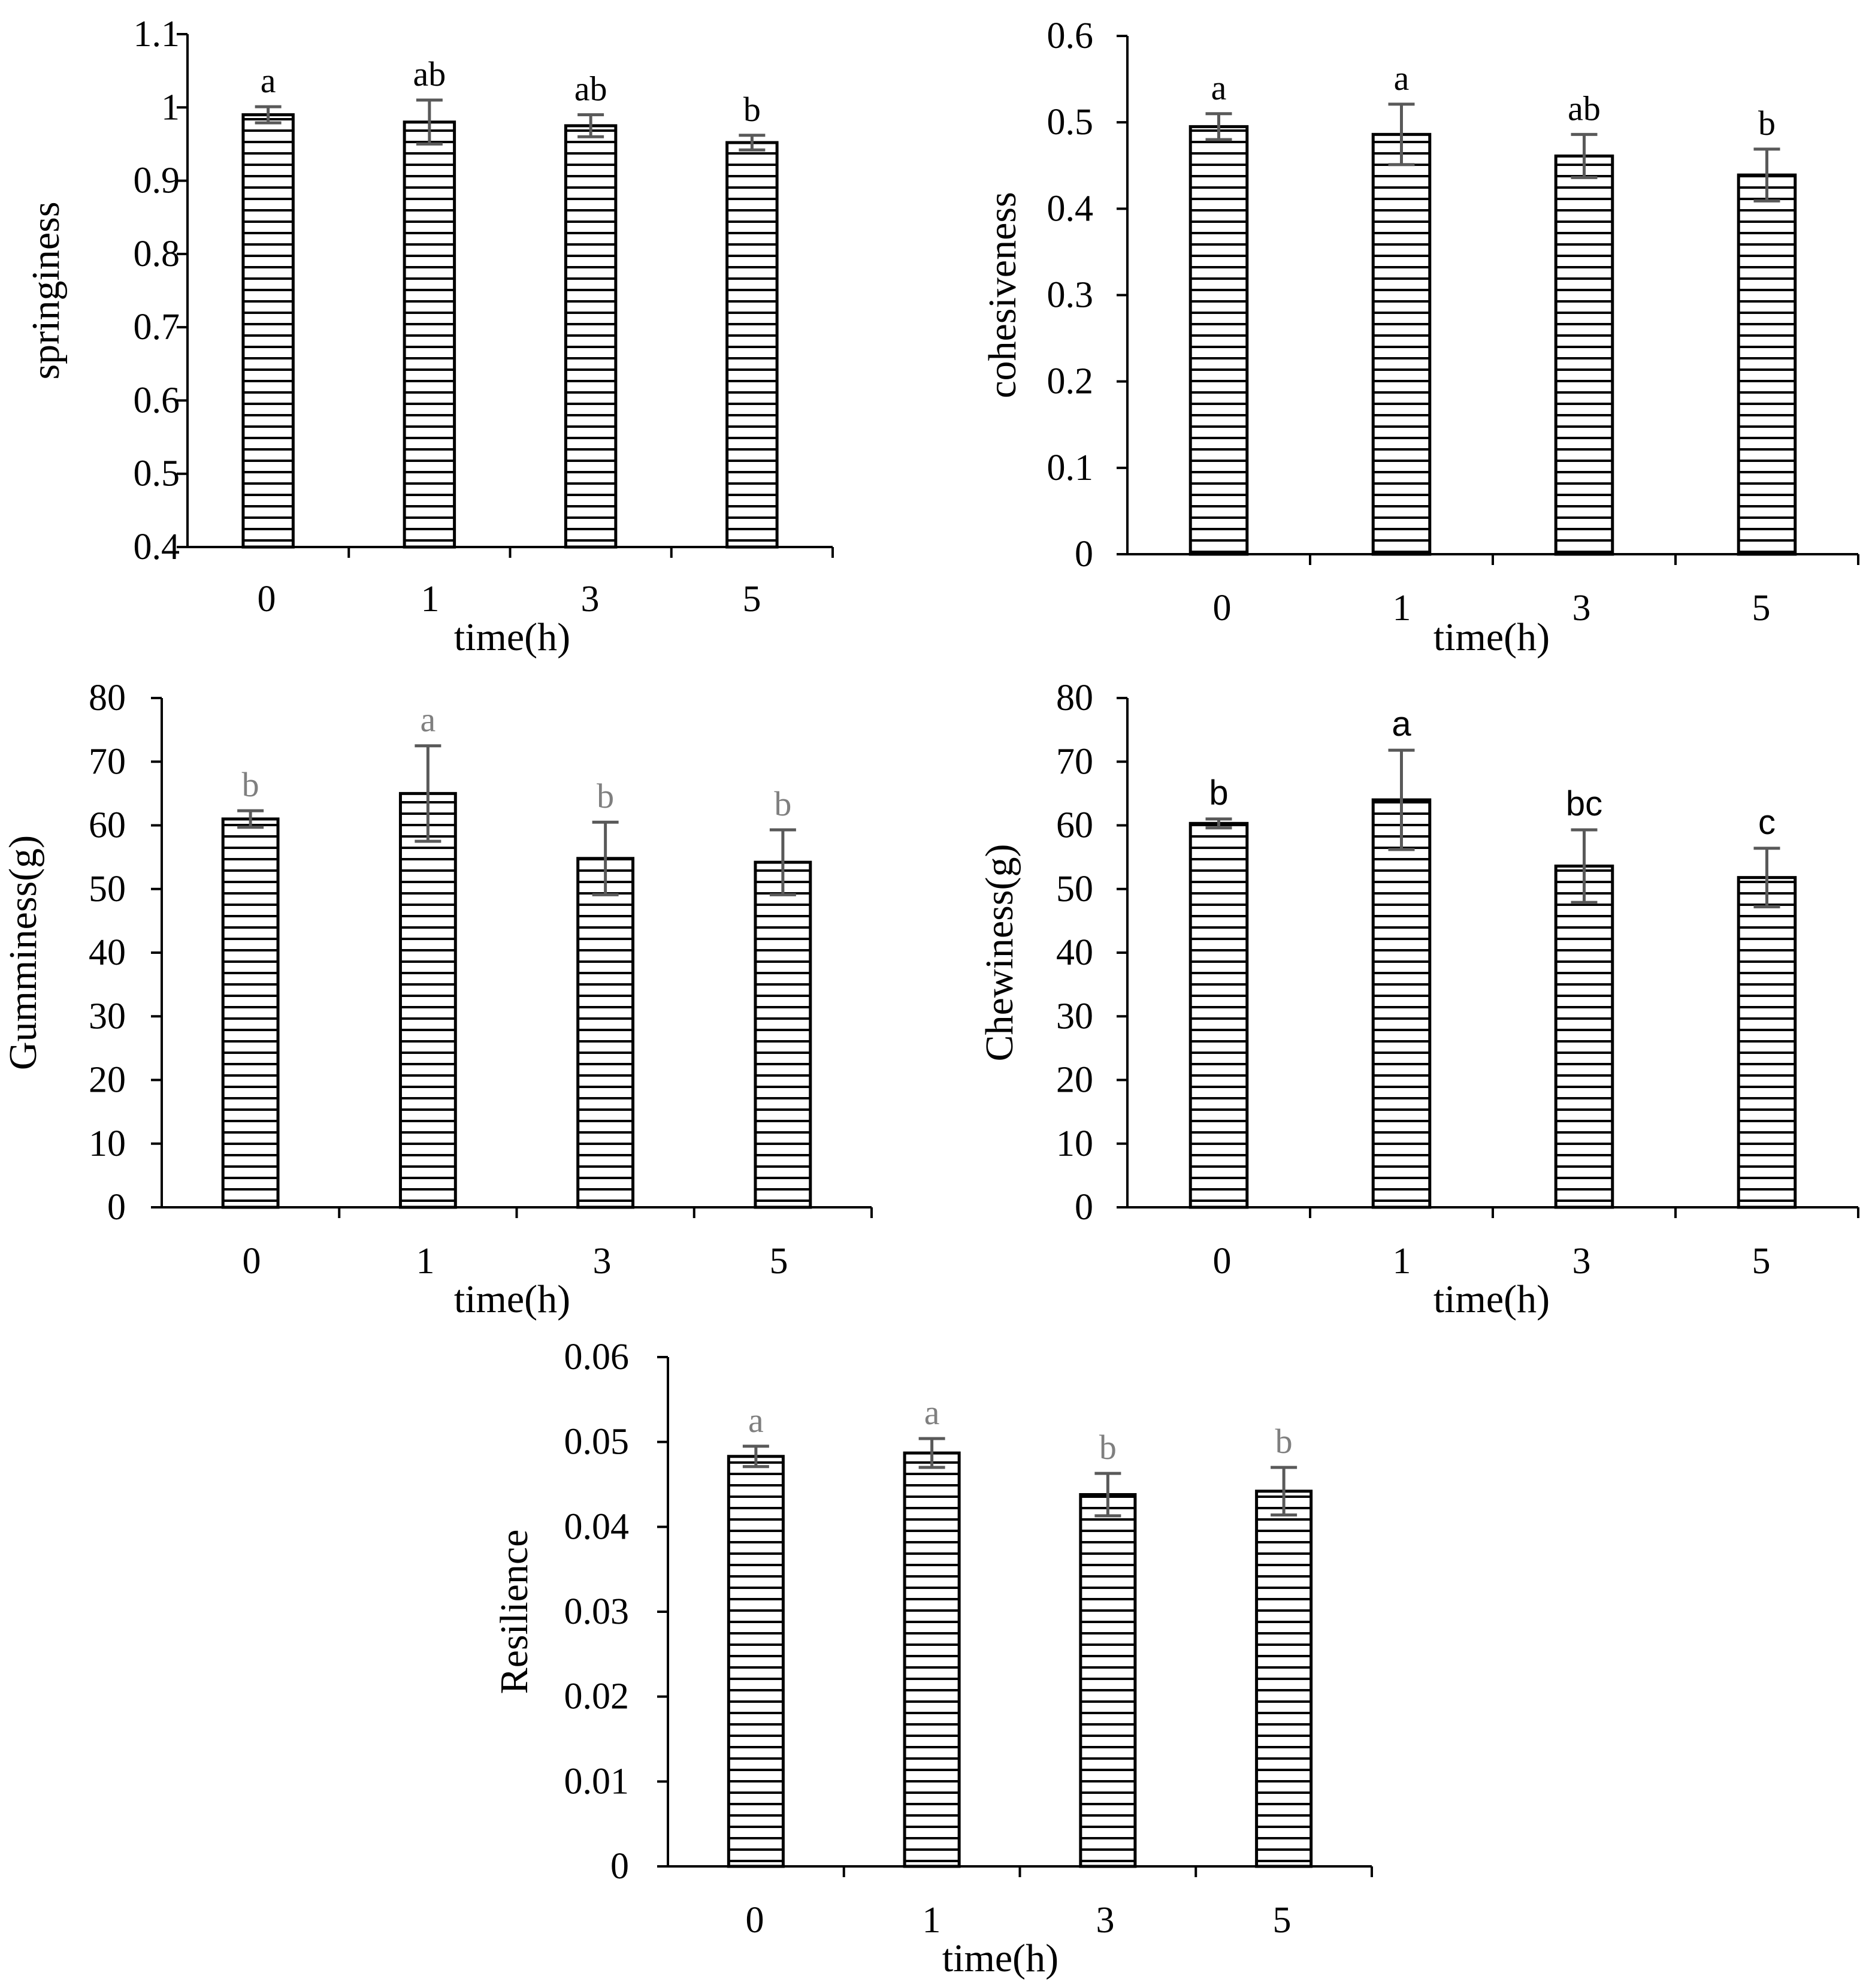 Image resolution: width=1866 pixels, height=1988 pixels. I want to click on y-axis-title: Chewiness(g), so click(999, 953).